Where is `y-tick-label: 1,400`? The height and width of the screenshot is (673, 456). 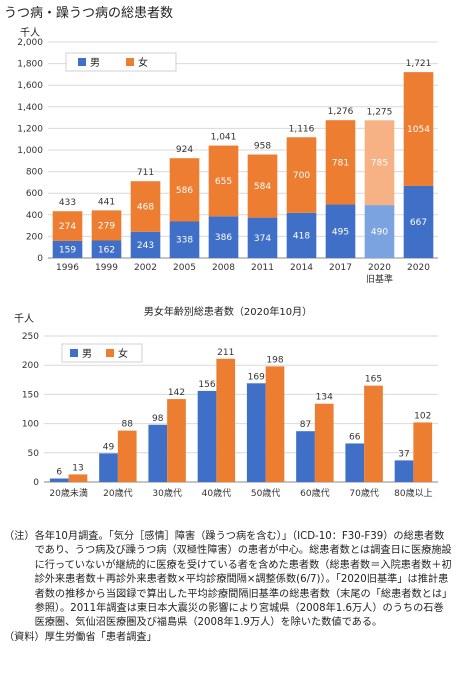
y-tick-label: 1,400 is located at coordinates (30, 108).